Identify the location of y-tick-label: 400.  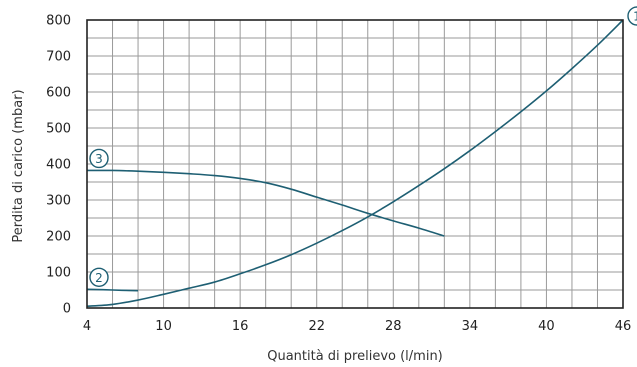
(58, 165).